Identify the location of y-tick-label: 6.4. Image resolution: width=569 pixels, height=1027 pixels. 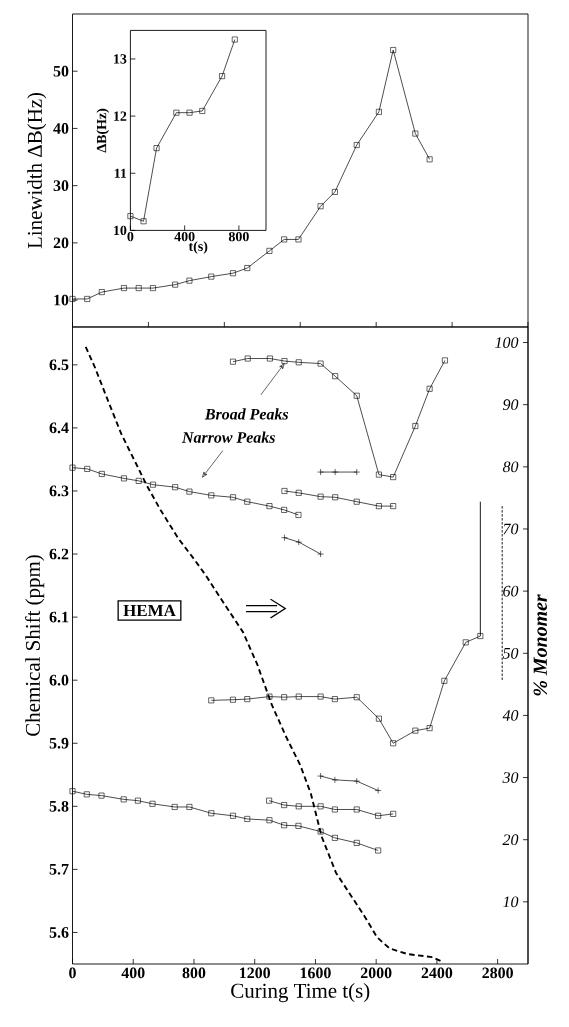
(59, 428).